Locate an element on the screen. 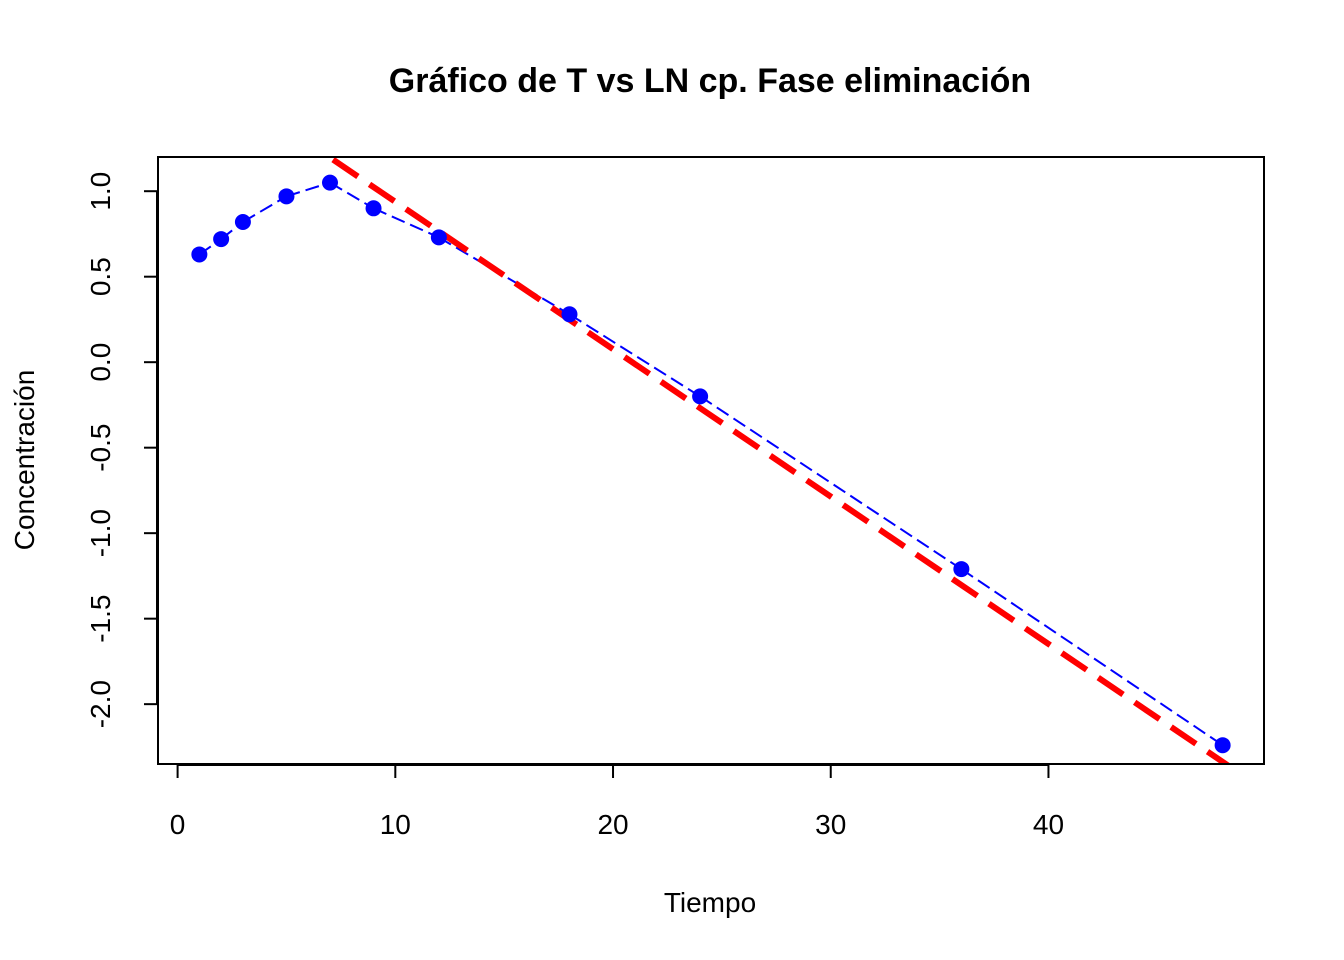 This screenshot has height=960, width=1344. x-tick-label: 0 is located at coordinates (178, 824).